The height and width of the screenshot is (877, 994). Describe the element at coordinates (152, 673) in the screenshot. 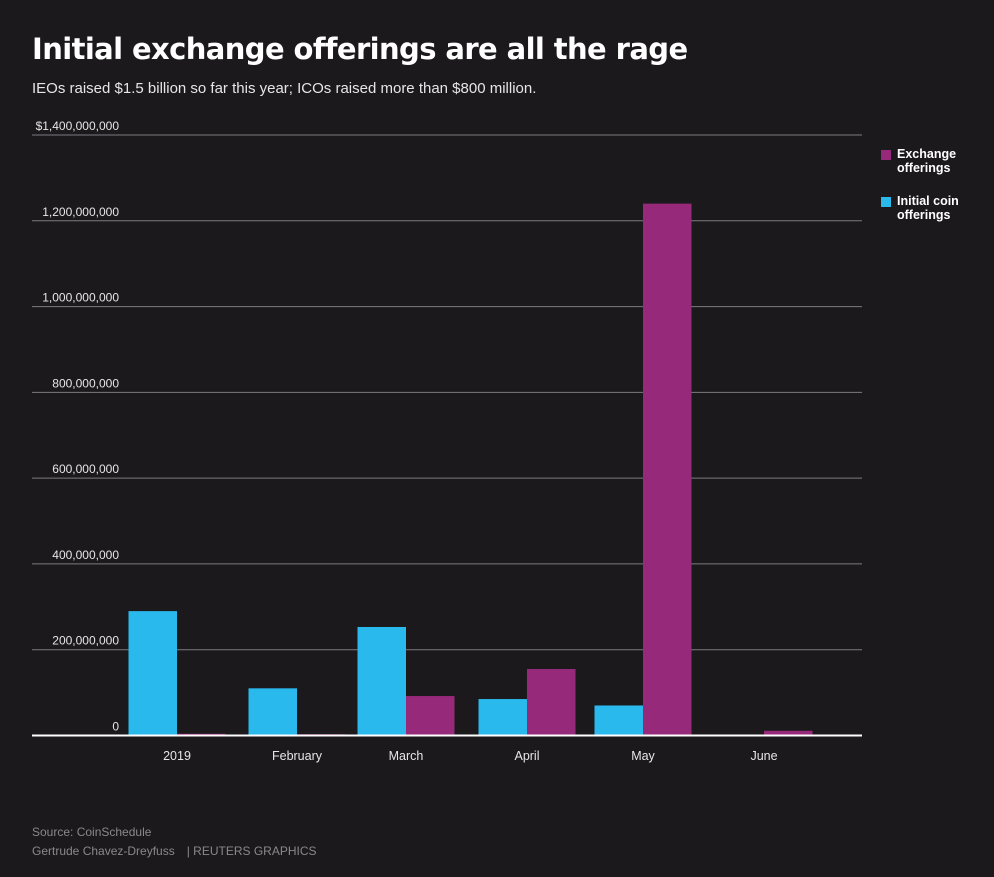

I see `bar-ico-2019` at that location.